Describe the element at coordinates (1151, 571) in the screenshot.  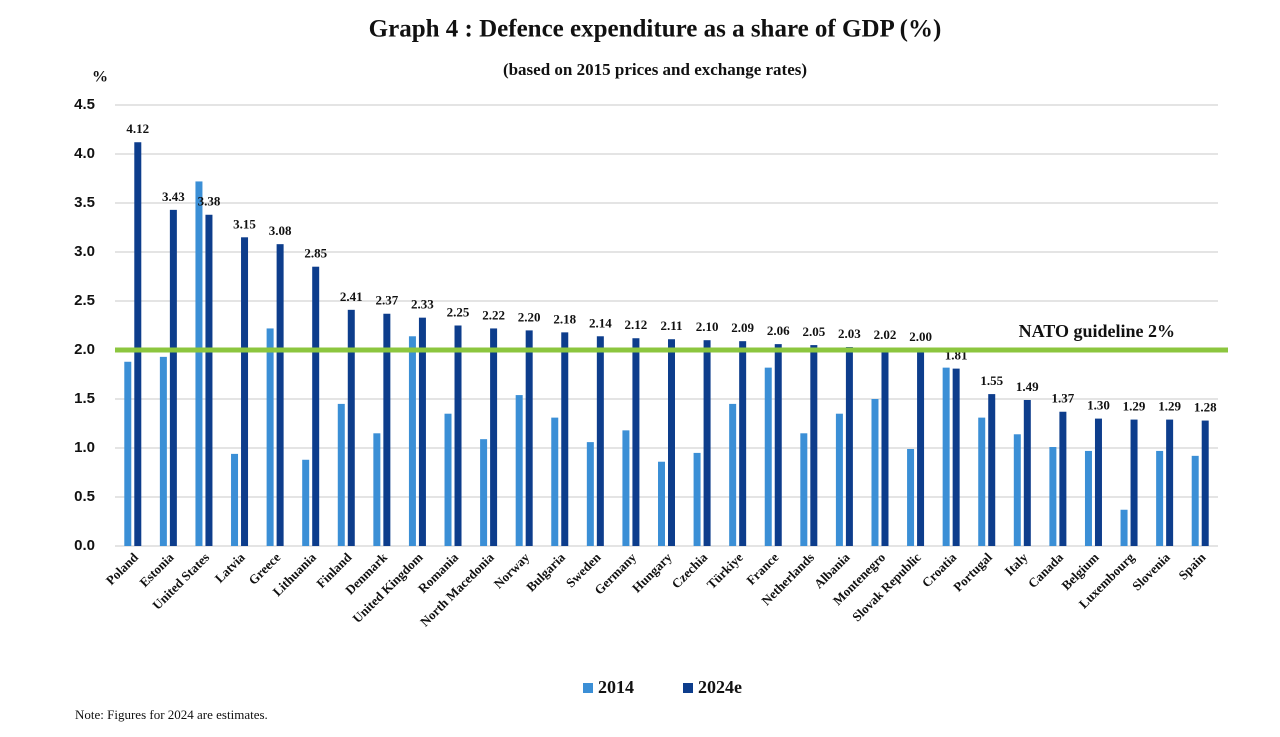
I see `x-tick-label: Slovenia` at that location.